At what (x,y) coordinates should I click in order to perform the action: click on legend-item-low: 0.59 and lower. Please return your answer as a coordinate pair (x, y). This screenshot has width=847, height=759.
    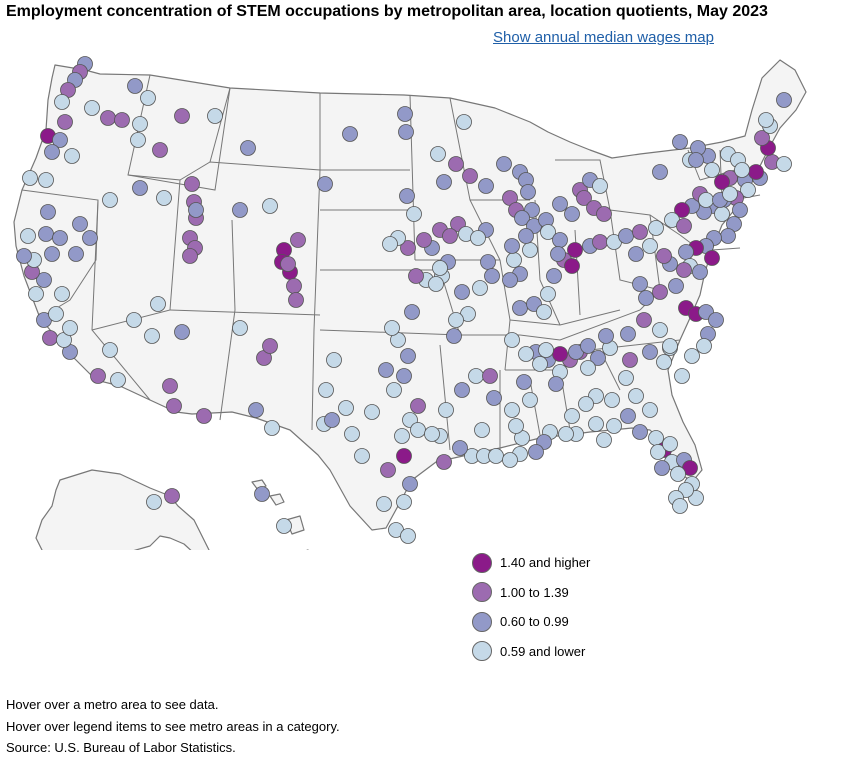
    Looking at the image, I should click on (531, 652).